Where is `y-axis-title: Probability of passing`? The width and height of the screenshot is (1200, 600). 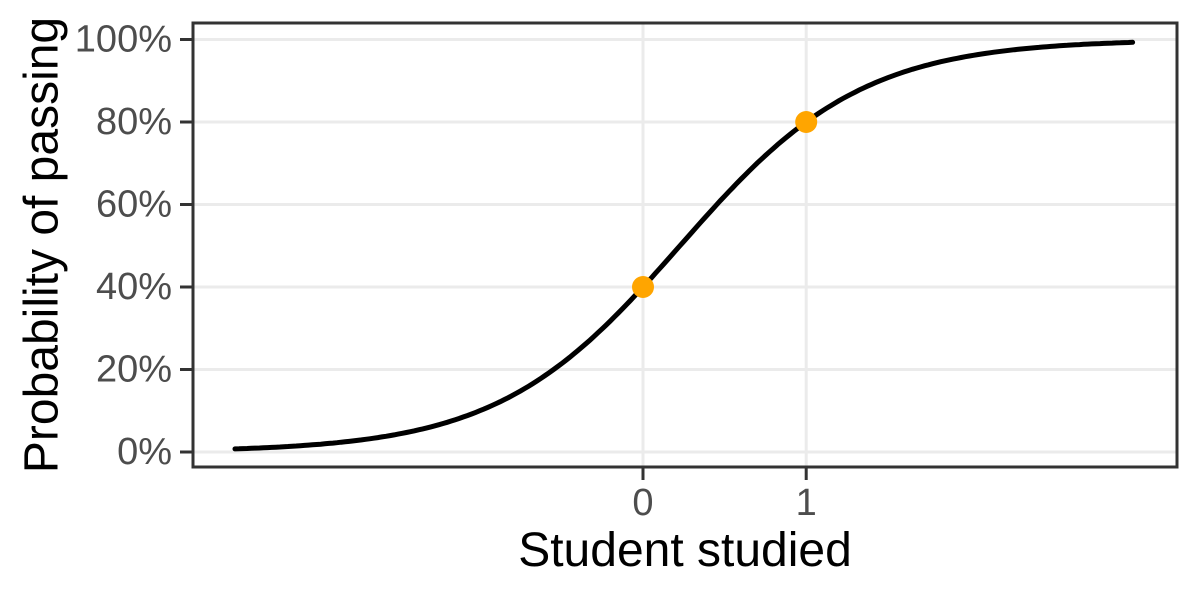
y-axis-title: Probability of passing is located at coordinates (42, 245).